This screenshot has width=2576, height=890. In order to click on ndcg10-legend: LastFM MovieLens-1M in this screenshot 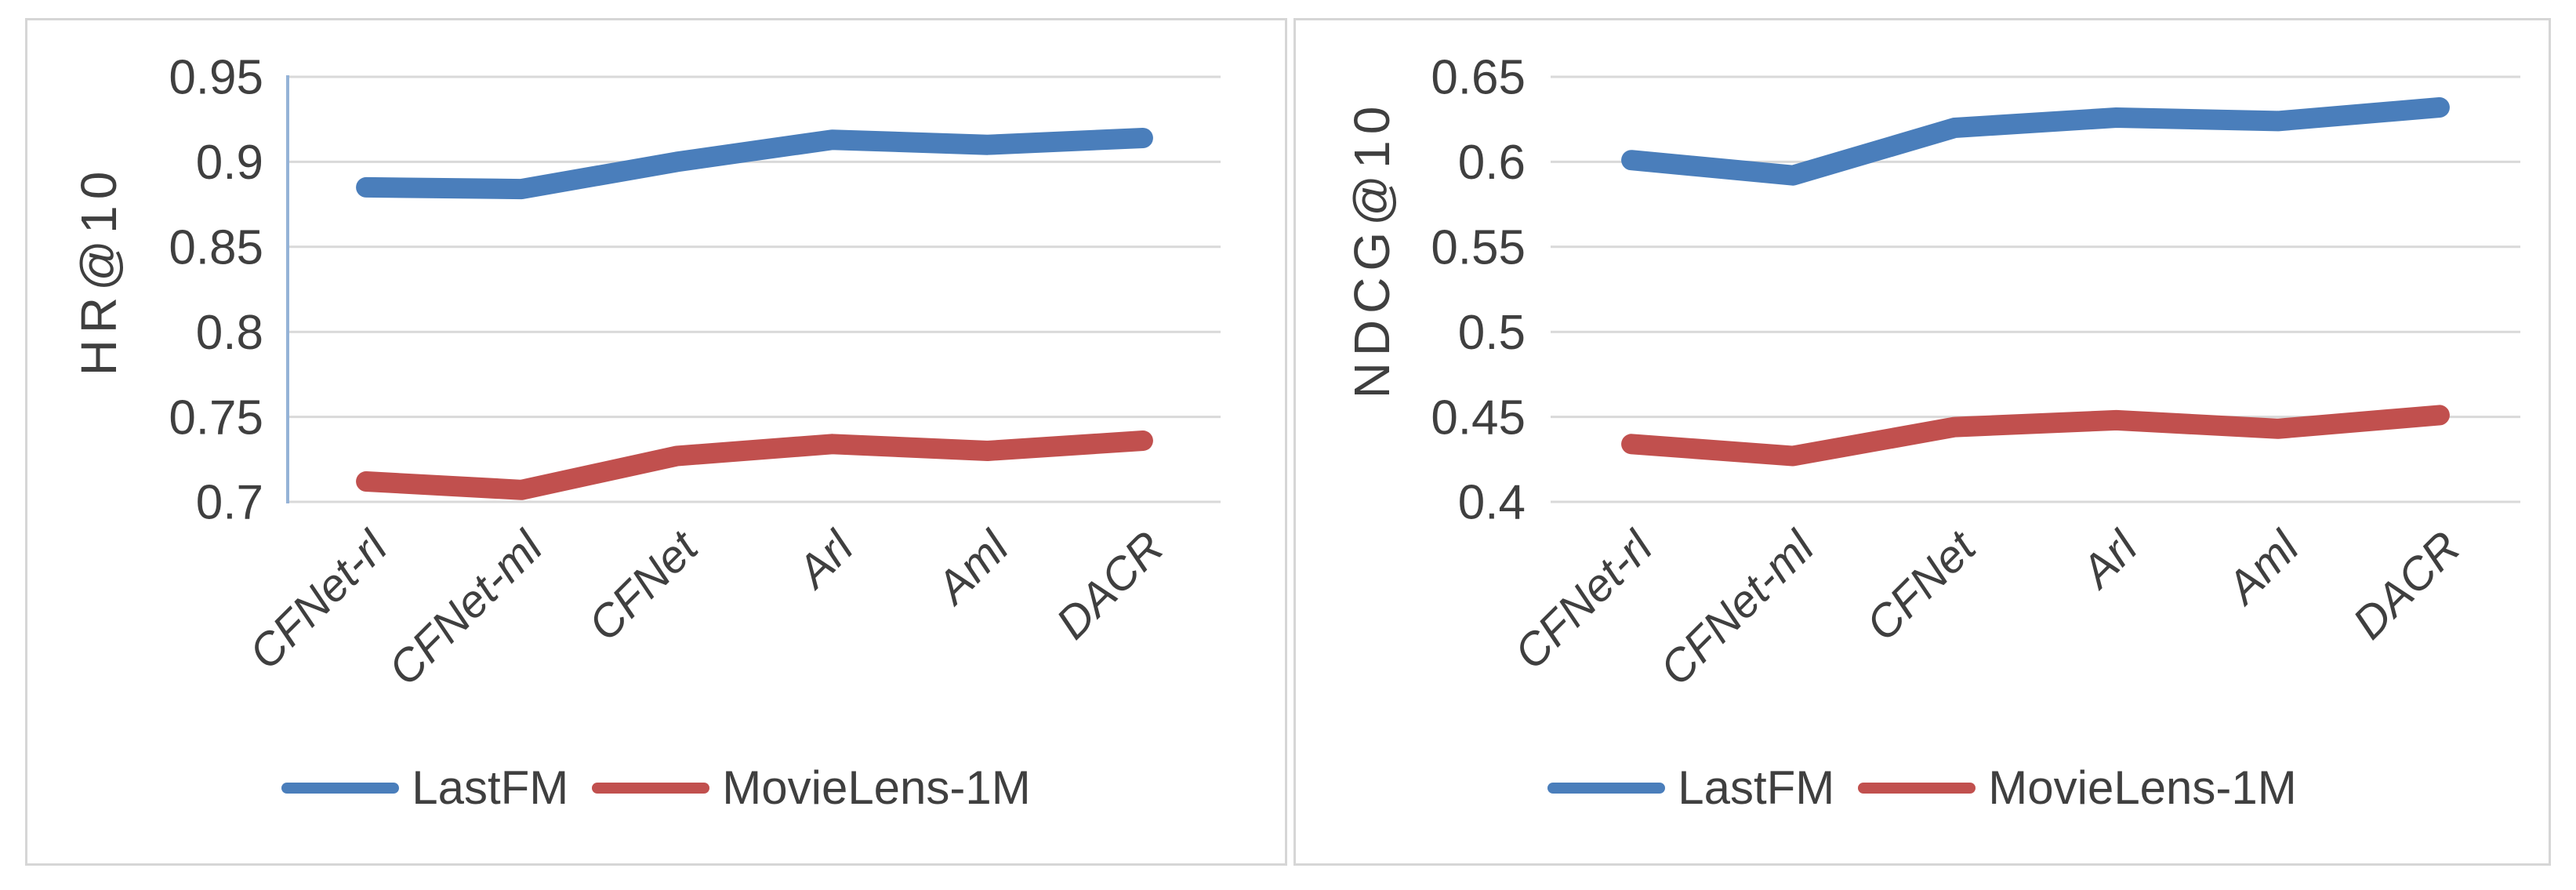, I will do `click(1922, 788)`.